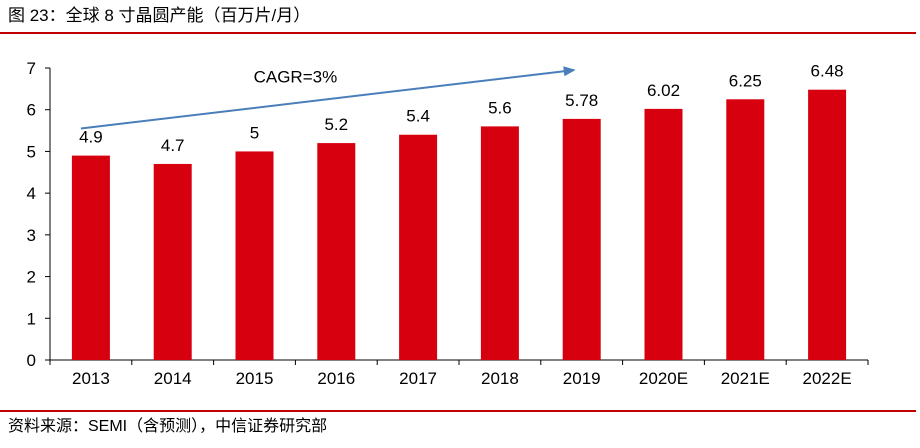 The image size is (920, 448). Describe the element at coordinates (168, 426) in the screenshot. I see `source-note: 资料来源：SEMI（含预测），中信证券研究部` at that location.